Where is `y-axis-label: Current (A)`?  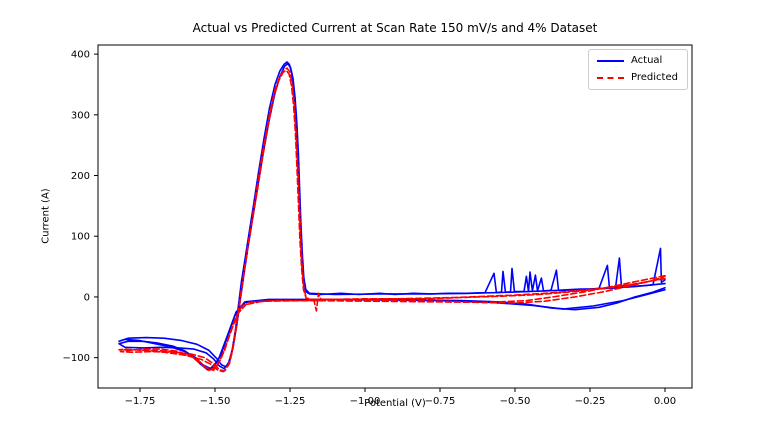
y-axis-label: Current (A) is located at coordinates (46, 216).